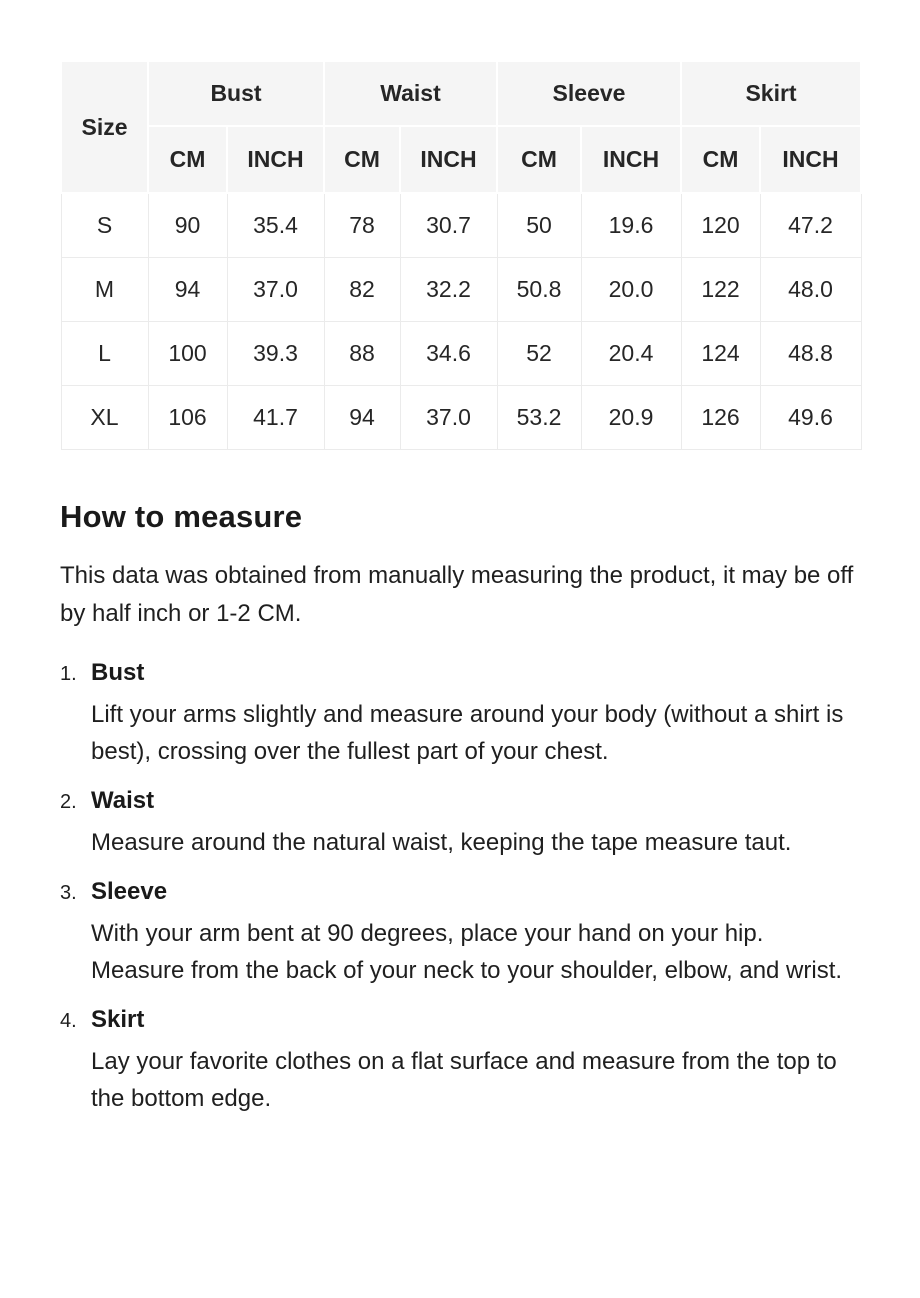 The width and height of the screenshot is (920, 1298). Describe the element at coordinates (631, 289) in the screenshot. I see `value-cell: 20.0` at that location.